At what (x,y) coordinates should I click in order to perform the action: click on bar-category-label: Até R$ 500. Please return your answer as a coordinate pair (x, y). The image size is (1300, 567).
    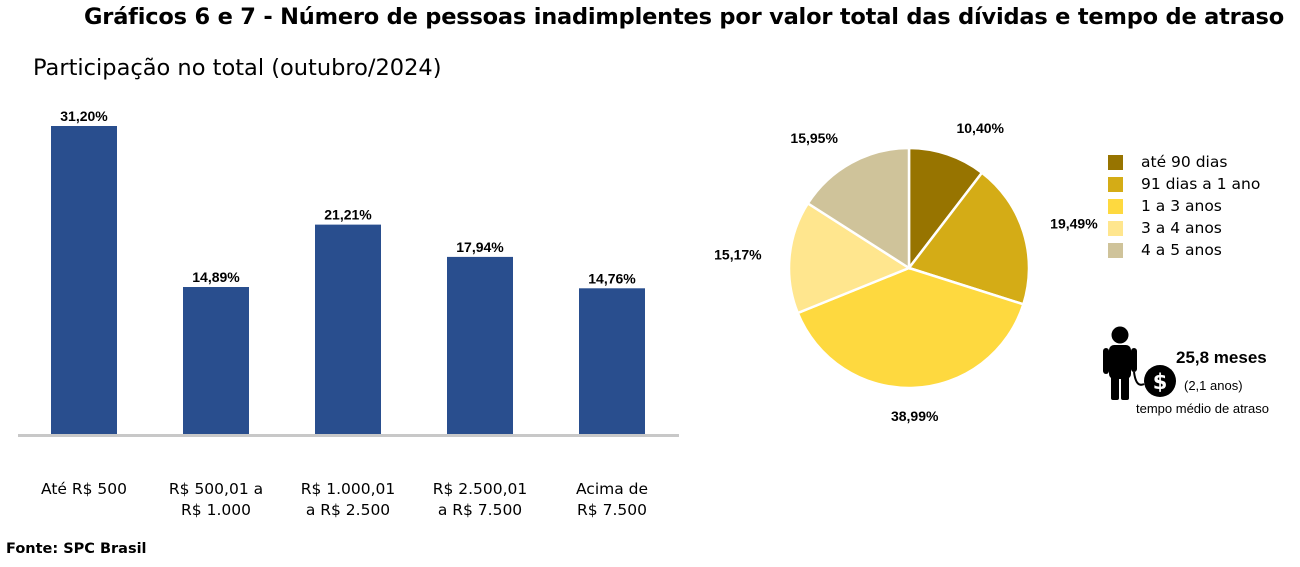
    Looking at the image, I should click on (84, 489).